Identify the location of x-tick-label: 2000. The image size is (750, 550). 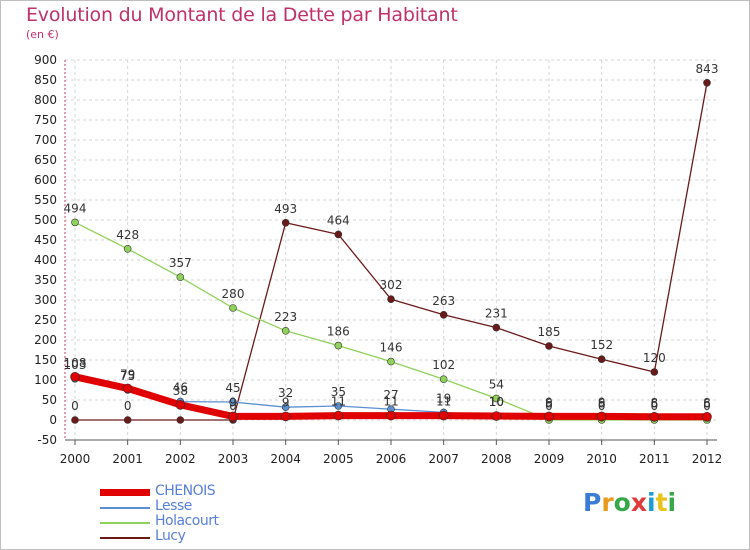
(75, 459).